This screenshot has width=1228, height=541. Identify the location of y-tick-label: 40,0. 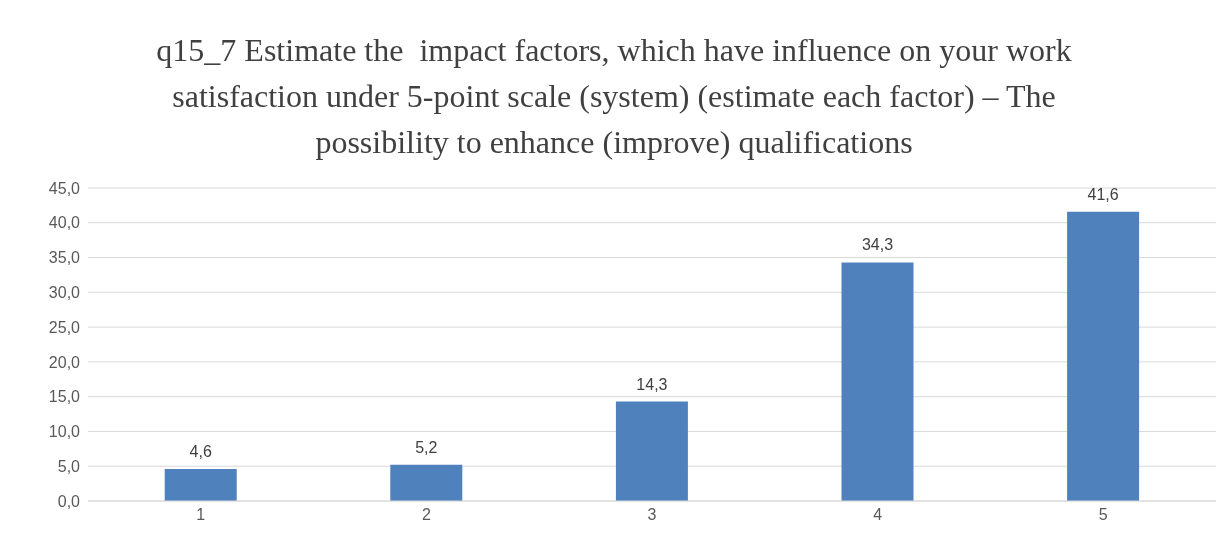
(64, 223).